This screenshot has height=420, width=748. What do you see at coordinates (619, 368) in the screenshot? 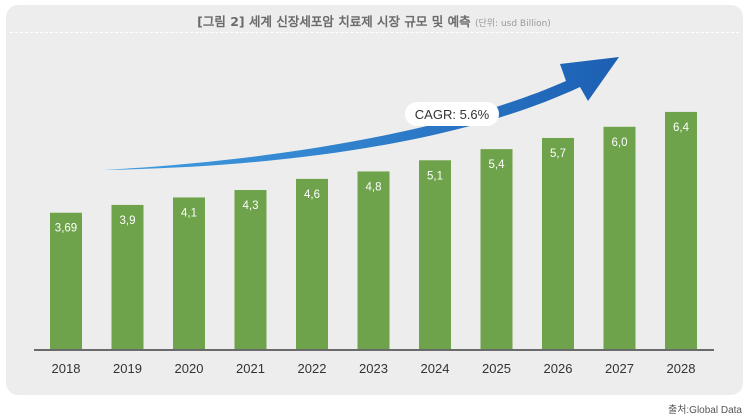
I see `x-tick-label: 2027` at bounding box center [619, 368].